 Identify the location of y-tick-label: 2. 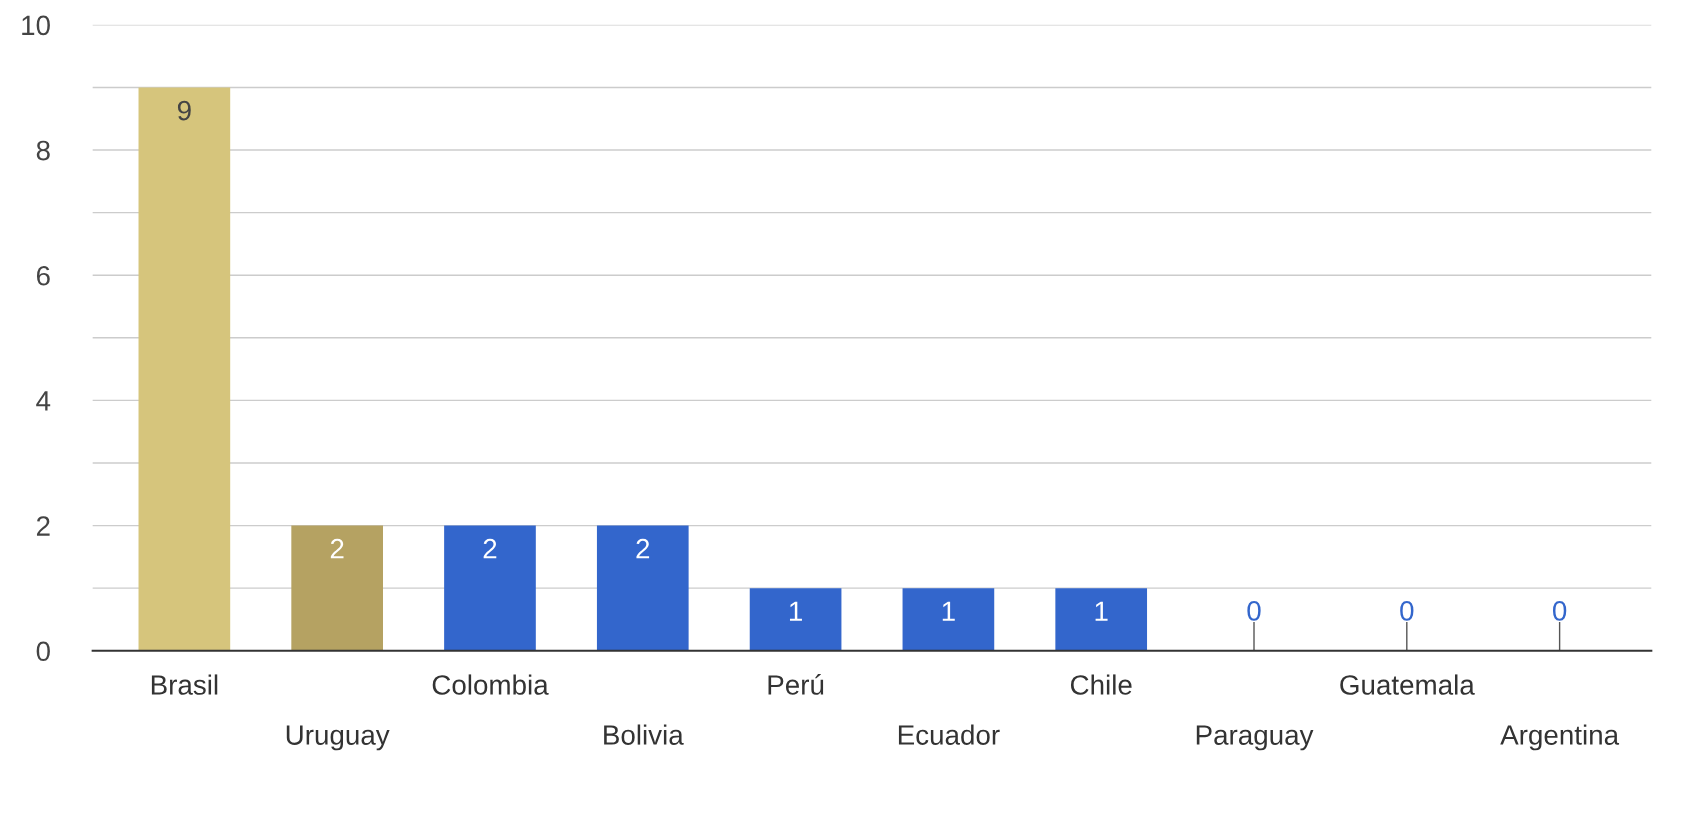
(43, 526).